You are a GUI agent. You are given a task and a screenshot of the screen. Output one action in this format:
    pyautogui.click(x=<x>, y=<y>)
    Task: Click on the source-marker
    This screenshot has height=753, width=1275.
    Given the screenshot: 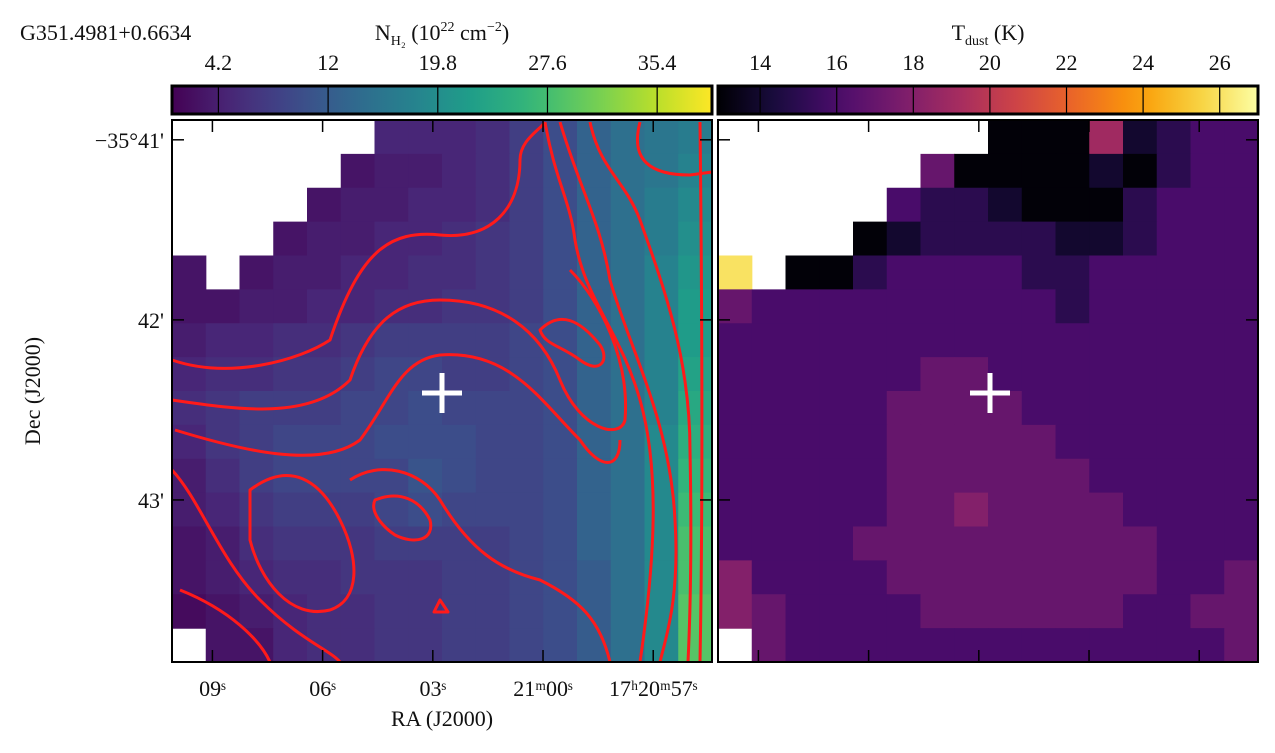 What is the action you would take?
    pyautogui.click(x=716, y=393)
    